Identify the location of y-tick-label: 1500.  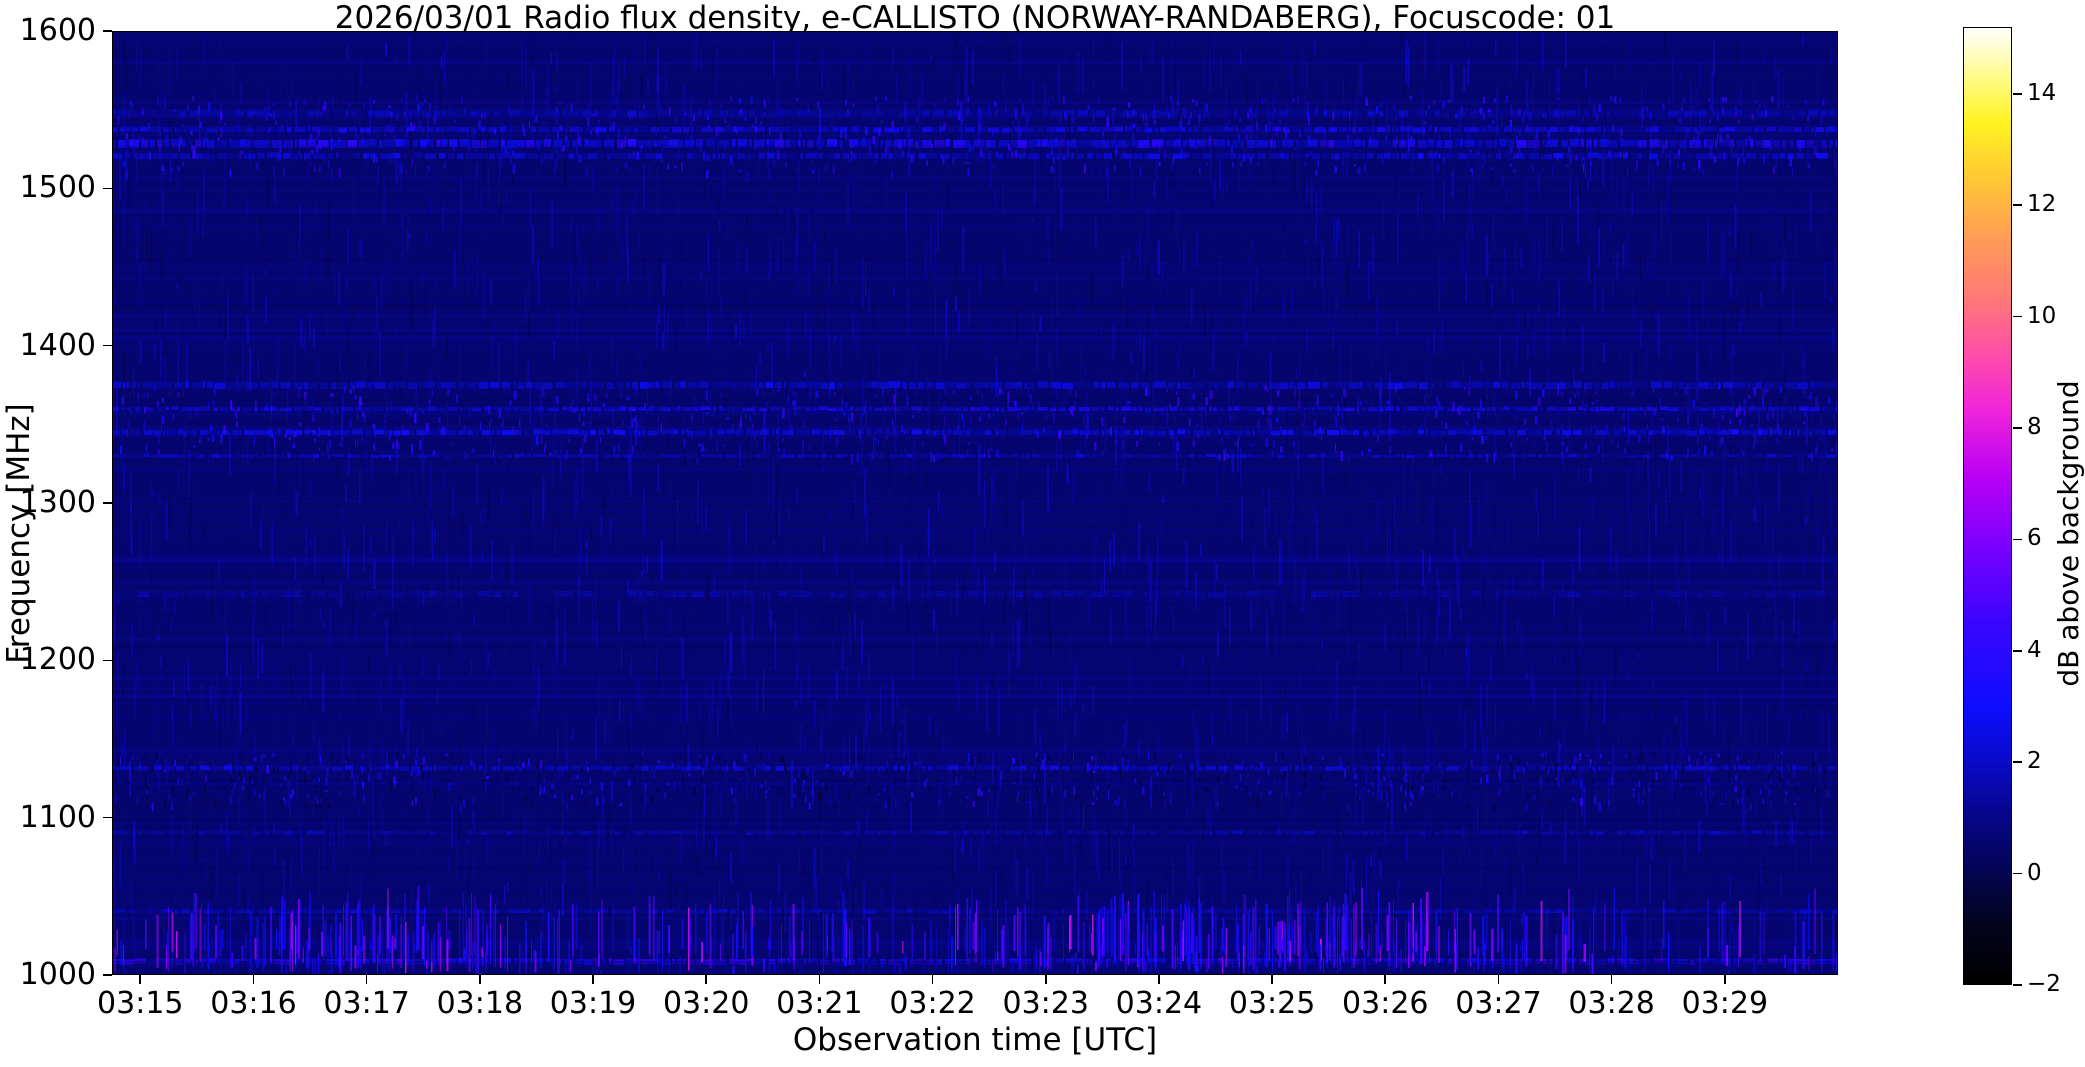
(57, 188).